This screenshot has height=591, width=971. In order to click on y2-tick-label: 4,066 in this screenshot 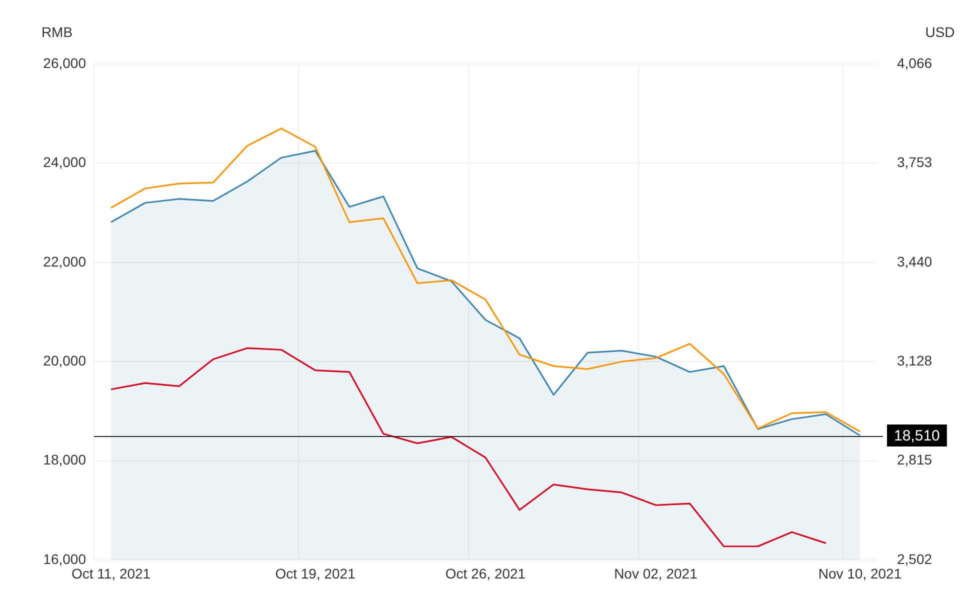, I will do `click(914, 62)`.